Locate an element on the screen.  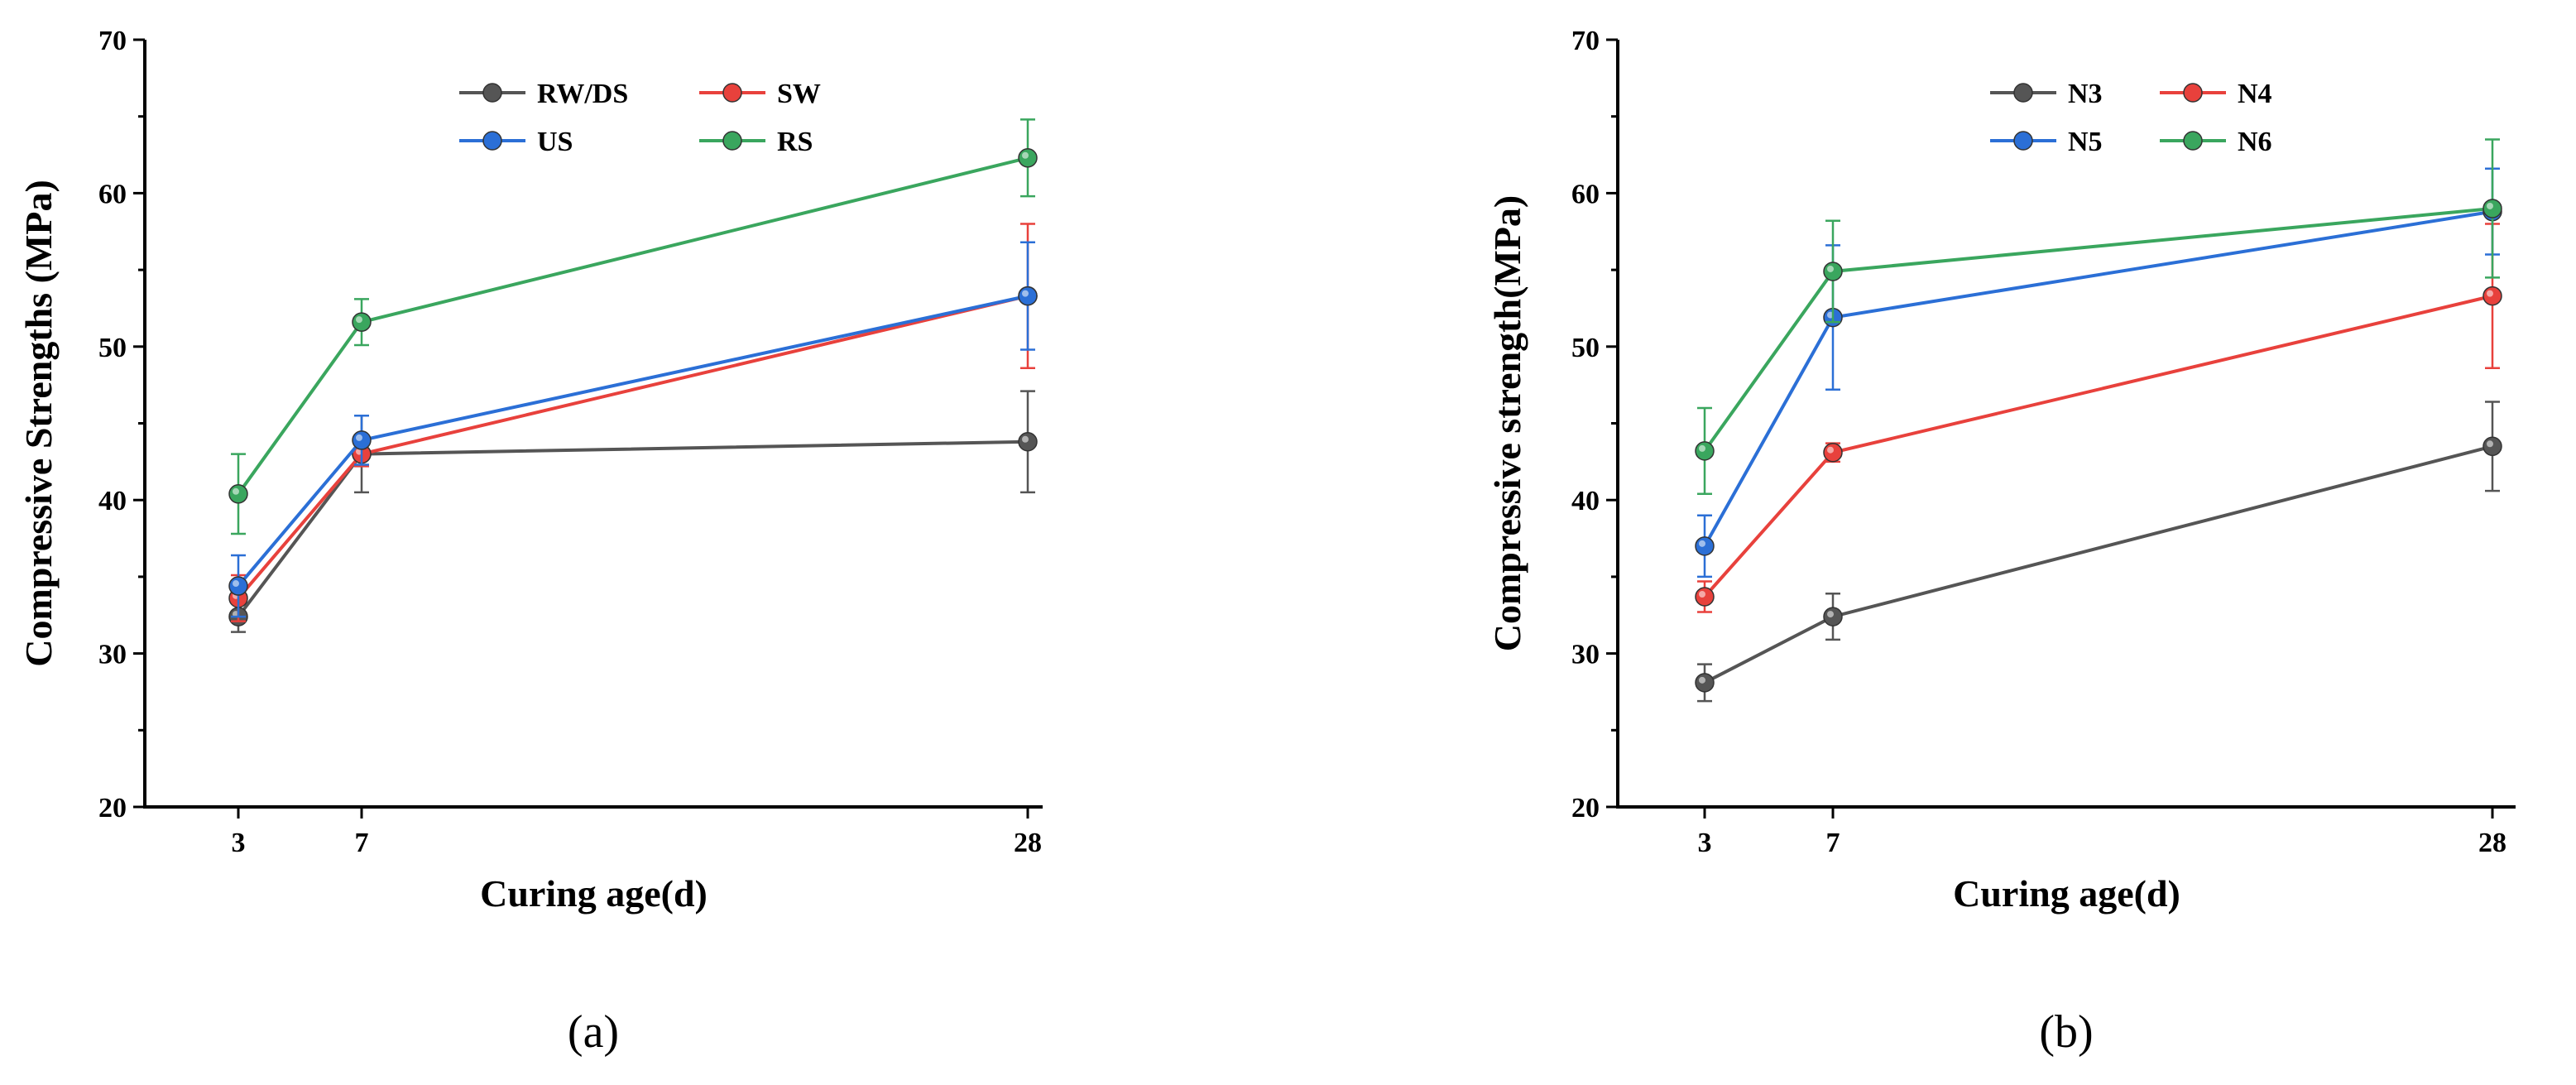
series-n6 is located at coordinates (2099, 317).